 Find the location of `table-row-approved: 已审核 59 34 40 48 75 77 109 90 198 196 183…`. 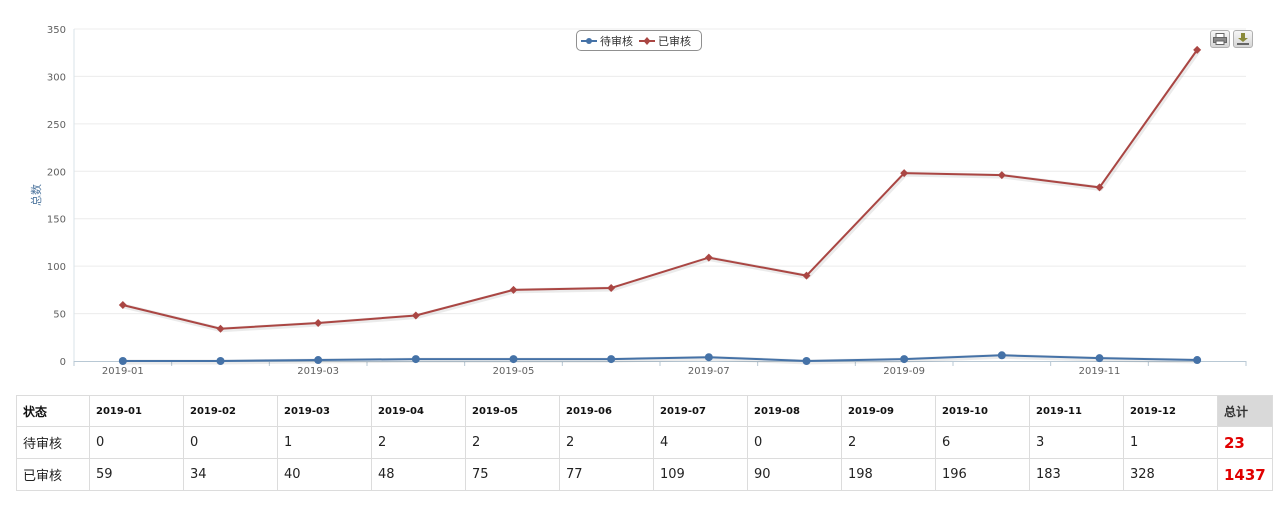

table-row-approved: 已审核 59 34 40 48 75 77 109 90 198 196 183… is located at coordinates (644, 474).